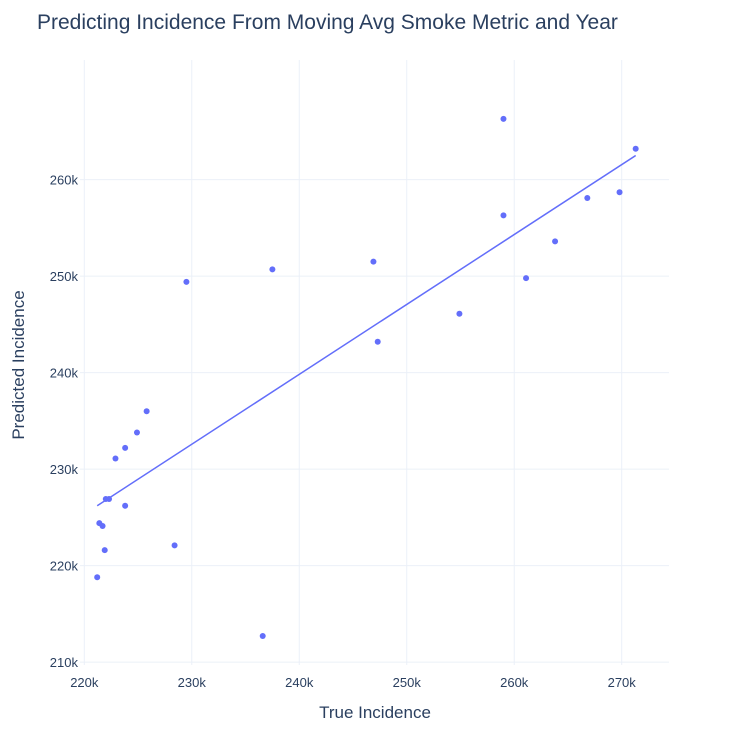 This screenshot has width=750, height=750. Describe the element at coordinates (299, 682) in the screenshot. I see `x-tick-label: 240k` at that location.